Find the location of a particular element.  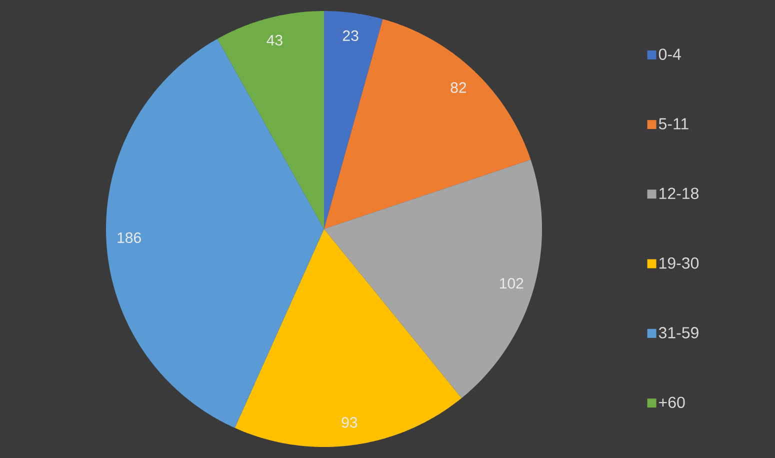

legend-label: 5-11 is located at coordinates (673, 124).